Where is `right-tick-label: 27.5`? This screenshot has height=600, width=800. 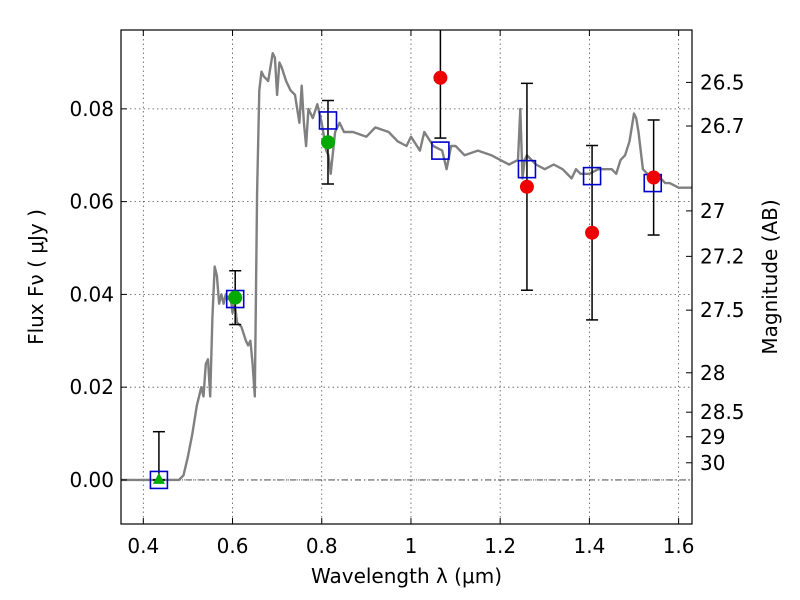
right-tick-label: 27.5 is located at coordinates (722, 310).